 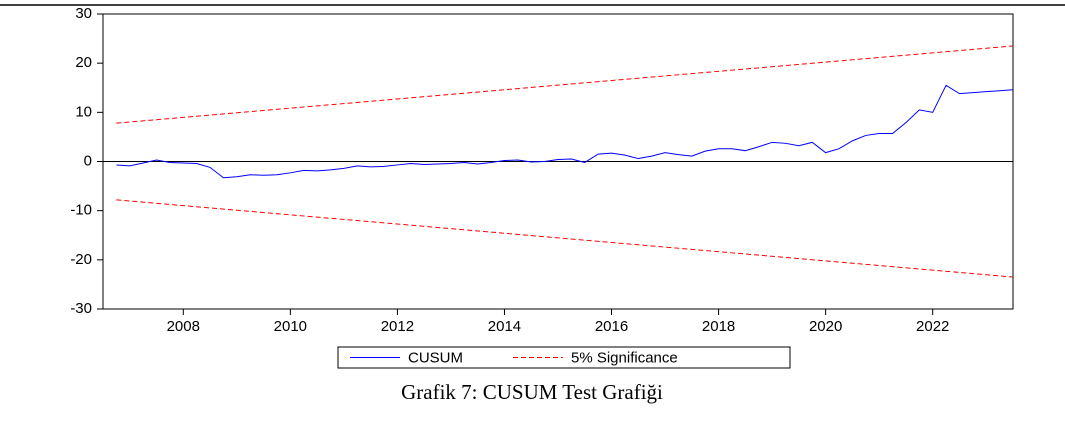 What do you see at coordinates (81, 308) in the screenshot?
I see `y-tick-label: -30` at bounding box center [81, 308].